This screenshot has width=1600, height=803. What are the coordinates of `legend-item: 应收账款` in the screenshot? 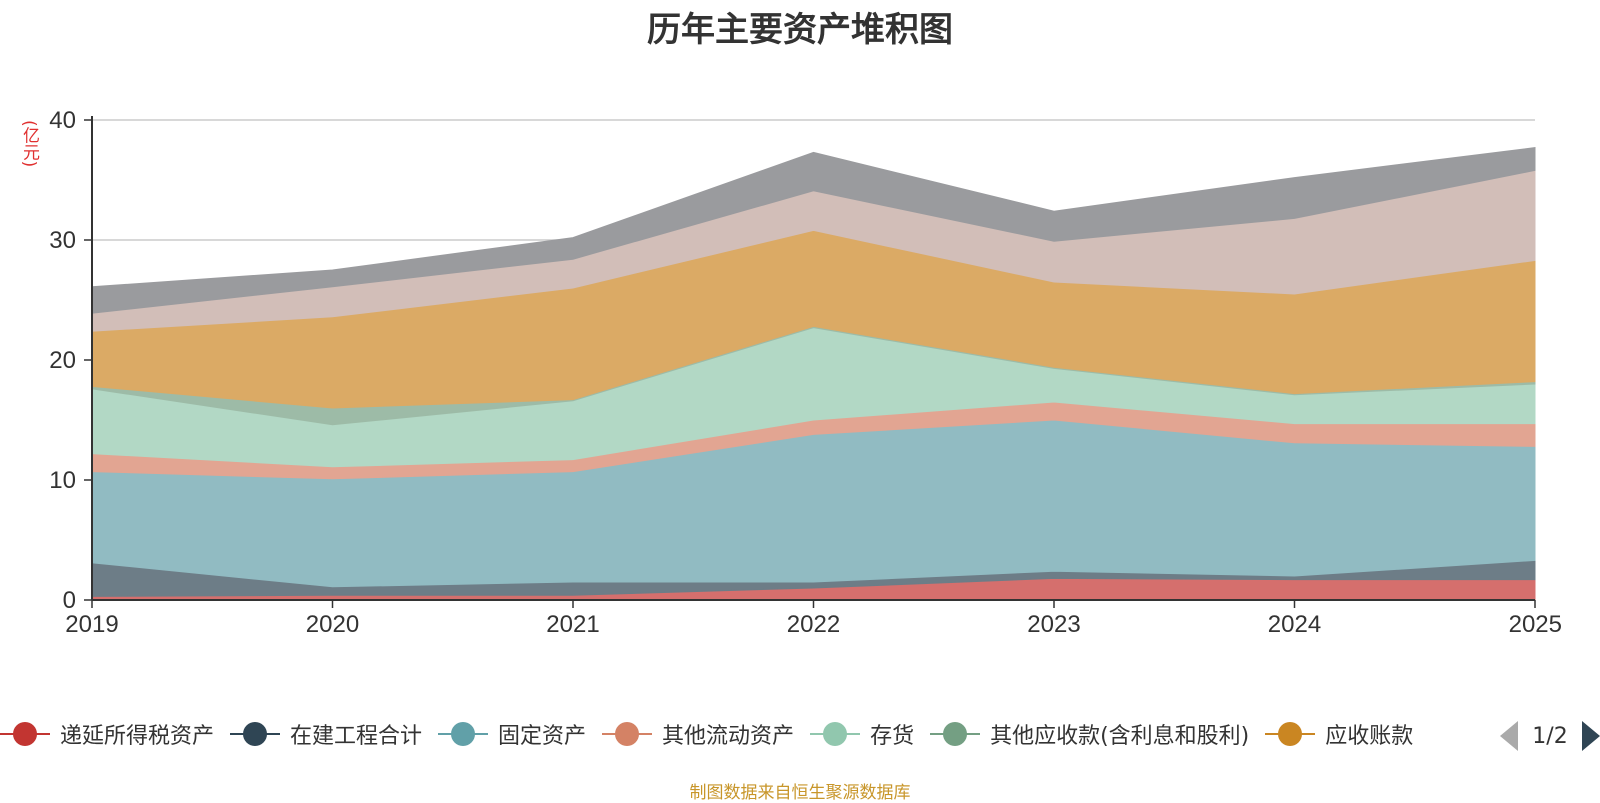 It's located at (1339, 734).